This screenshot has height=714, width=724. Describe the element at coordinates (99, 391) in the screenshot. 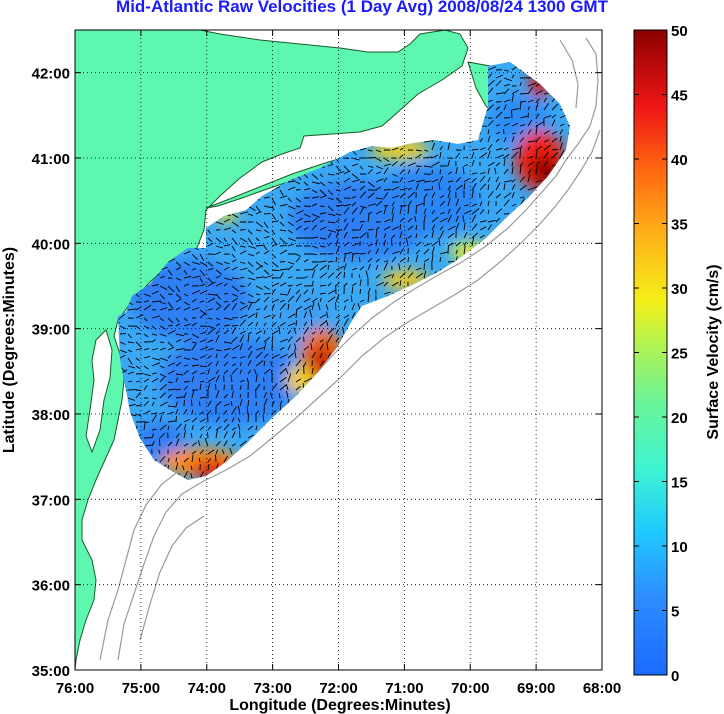

I see `chesapeake-bay` at that location.